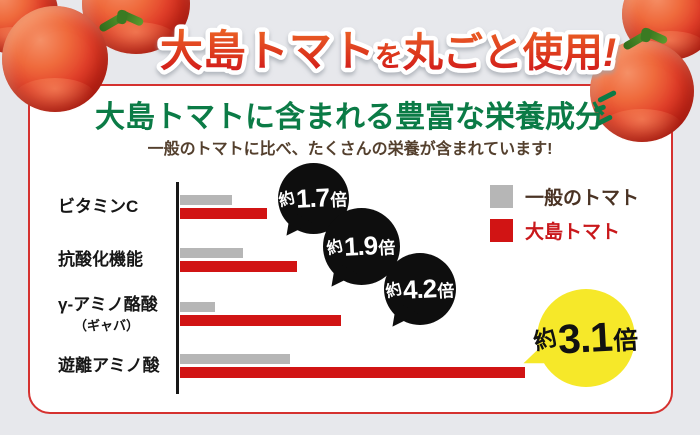 The width and height of the screenshot is (700, 435). I want to click on bubble-value: 3.1, so click(585, 337).